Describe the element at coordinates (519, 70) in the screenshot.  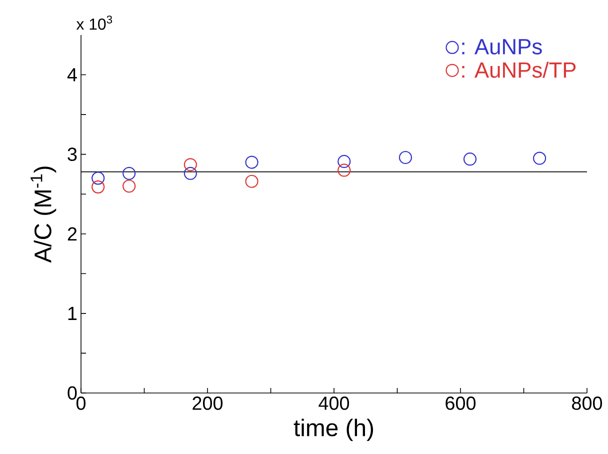
I see `legend-label: : AuNPs/TP` at that location.